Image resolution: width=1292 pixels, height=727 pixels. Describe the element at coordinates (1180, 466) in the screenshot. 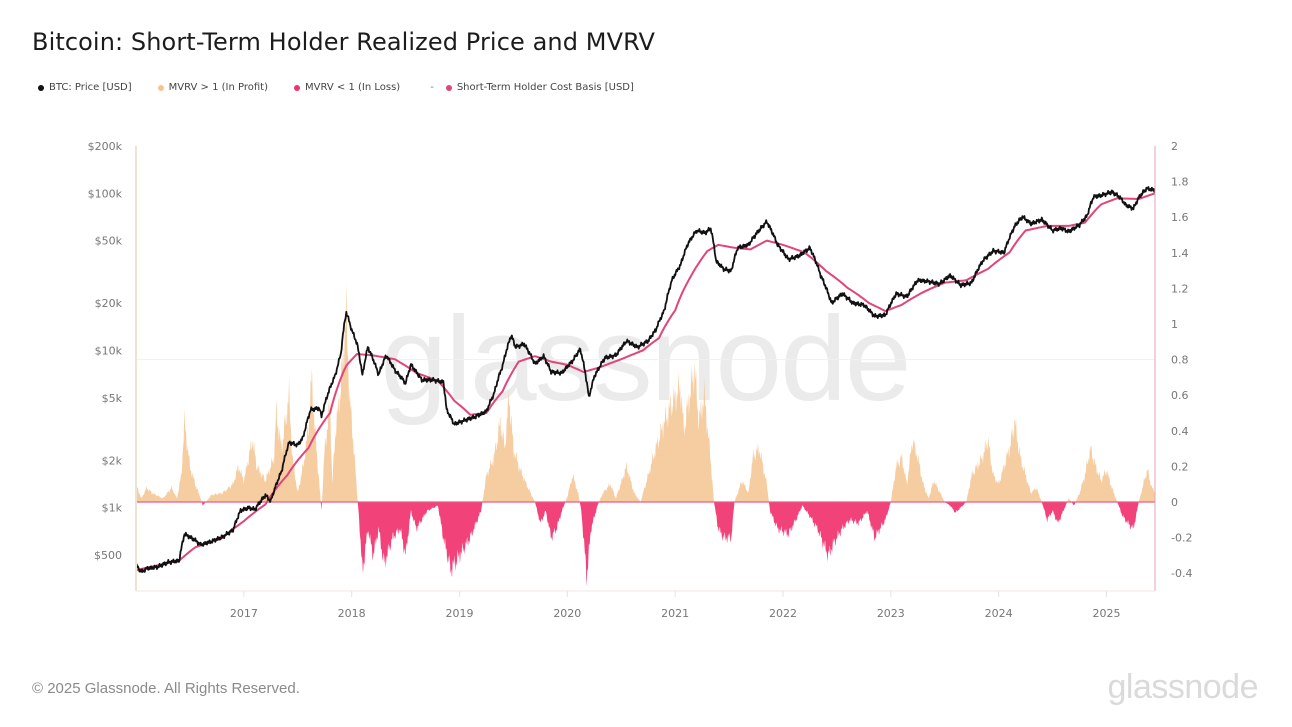

I see `y-right-tick-label: 0.2` at that location.